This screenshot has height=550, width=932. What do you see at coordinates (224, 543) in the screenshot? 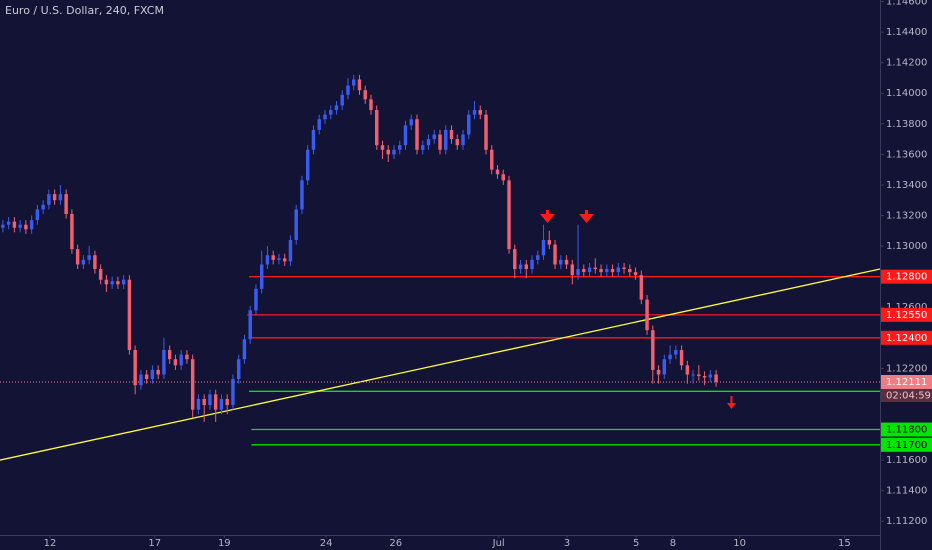
I see `x-tick-label: 19` at bounding box center [224, 543].